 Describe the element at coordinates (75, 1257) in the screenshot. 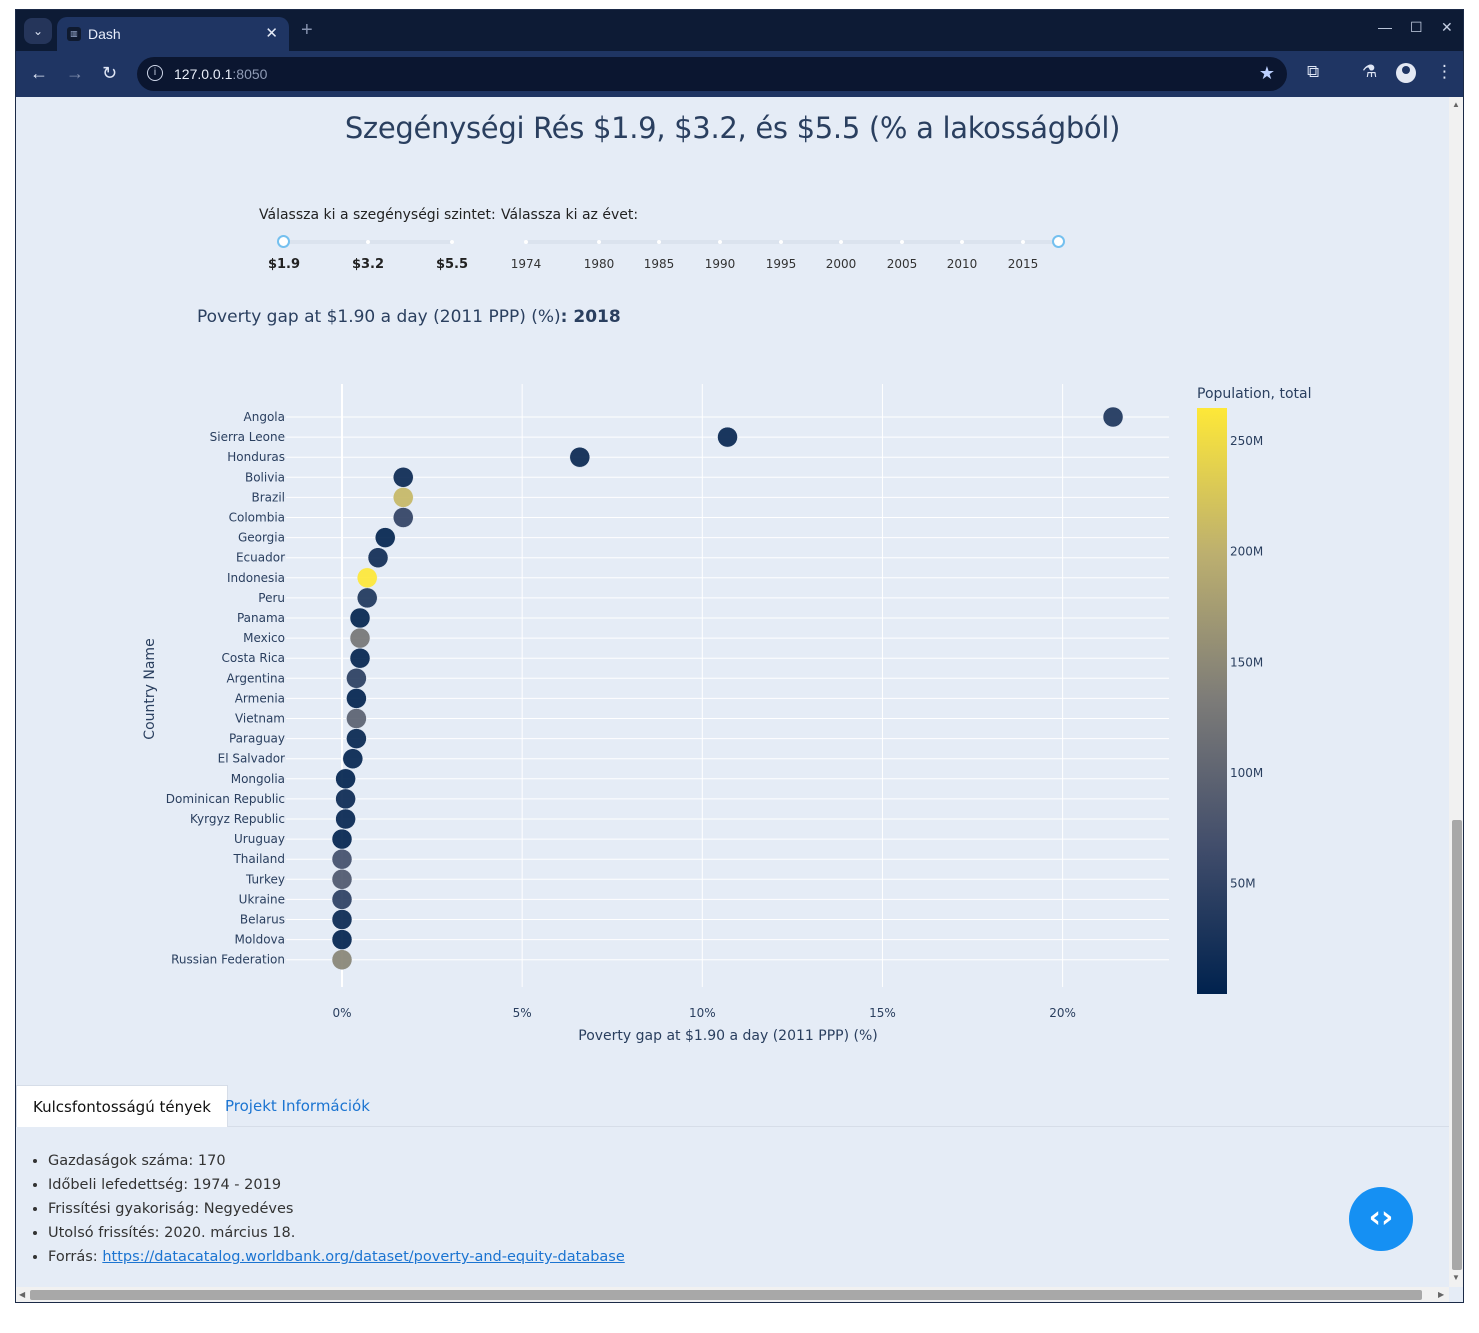

I see `source-label: Forrás:` at that location.